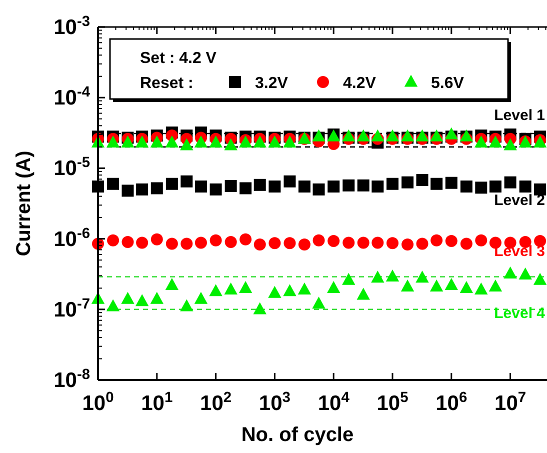  Describe the element at coordinates (98, 402) in the screenshot. I see `x-tick-label: 10$^{0}$` at that location.